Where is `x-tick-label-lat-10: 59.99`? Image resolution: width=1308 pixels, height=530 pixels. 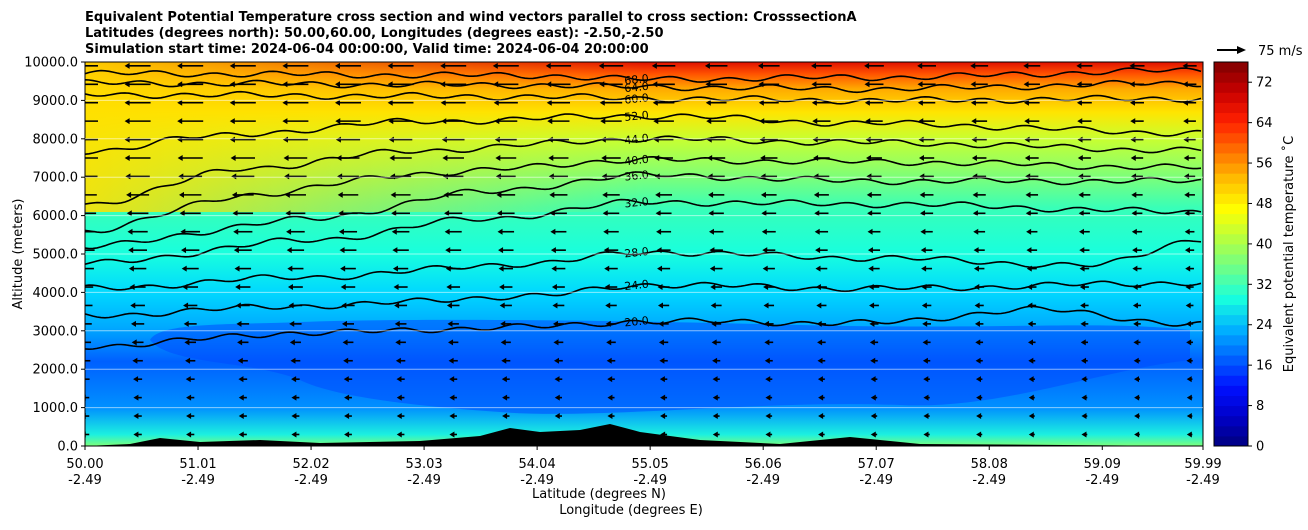 x-tick-label-lat-10: 59.99 is located at coordinates (1202, 464).